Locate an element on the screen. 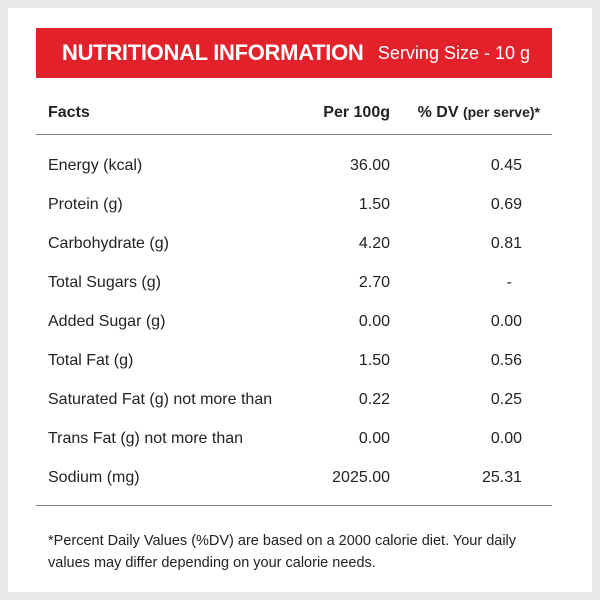  table-row: Total Sugars (g) 2.70 - is located at coordinates (294, 281).